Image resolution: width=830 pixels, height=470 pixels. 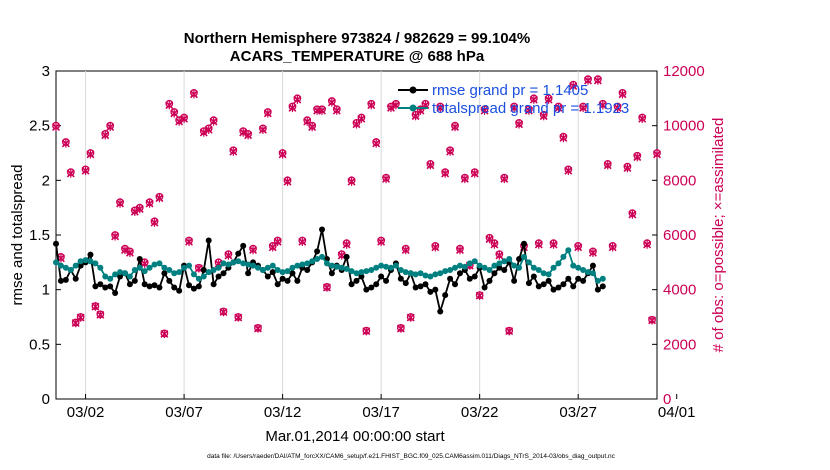 What do you see at coordinates (355, 436) in the screenshot?
I see `x-axis-label: Mar.01,2014 00:00:00 start` at bounding box center [355, 436].